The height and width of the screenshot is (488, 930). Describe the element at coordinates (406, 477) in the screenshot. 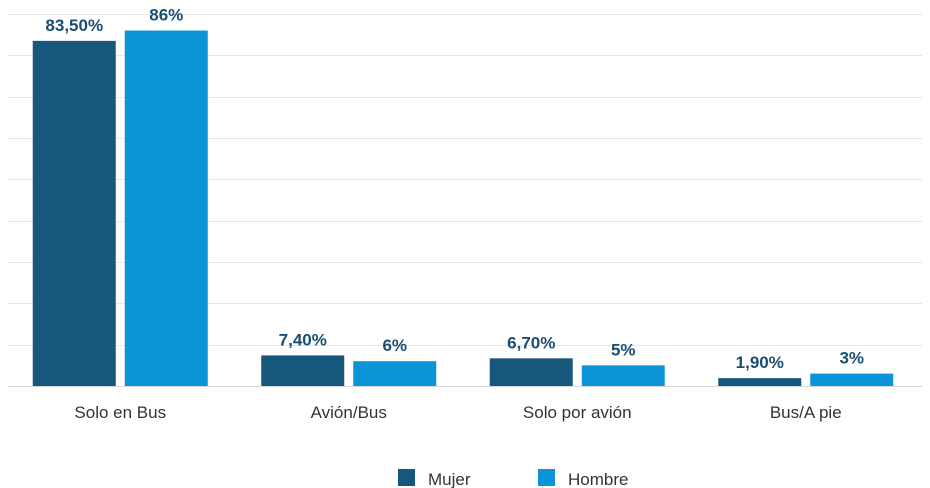

I see `legend-swatch-mujer` at that location.